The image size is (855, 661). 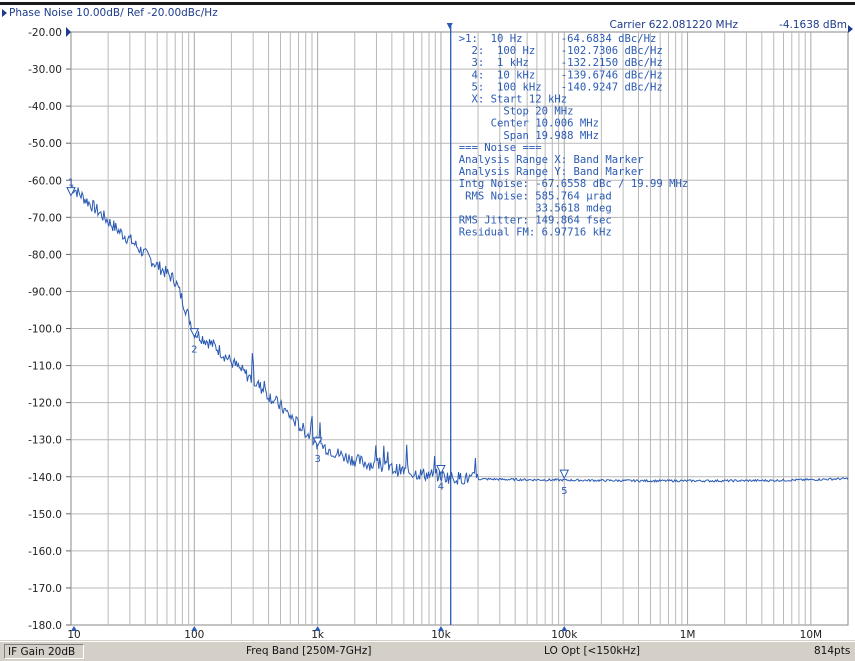 What do you see at coordinates (811, 634) in the screenshot?
I see `x-tick-label: 10M` at bounding box center [811, 634].